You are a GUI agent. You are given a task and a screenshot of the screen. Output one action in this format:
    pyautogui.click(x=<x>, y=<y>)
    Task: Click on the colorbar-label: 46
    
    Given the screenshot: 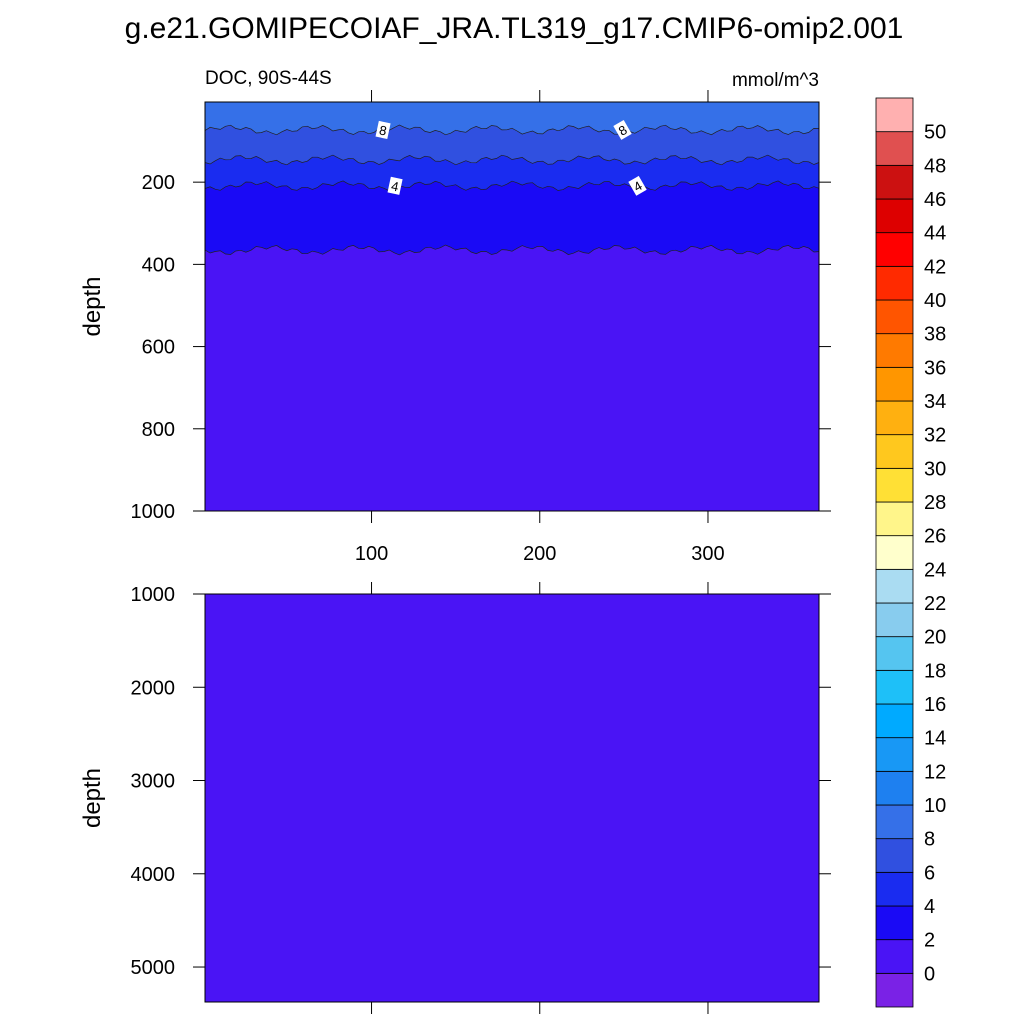 What is the action you would take?
    pyautogui.click(x=935, y=200)
    